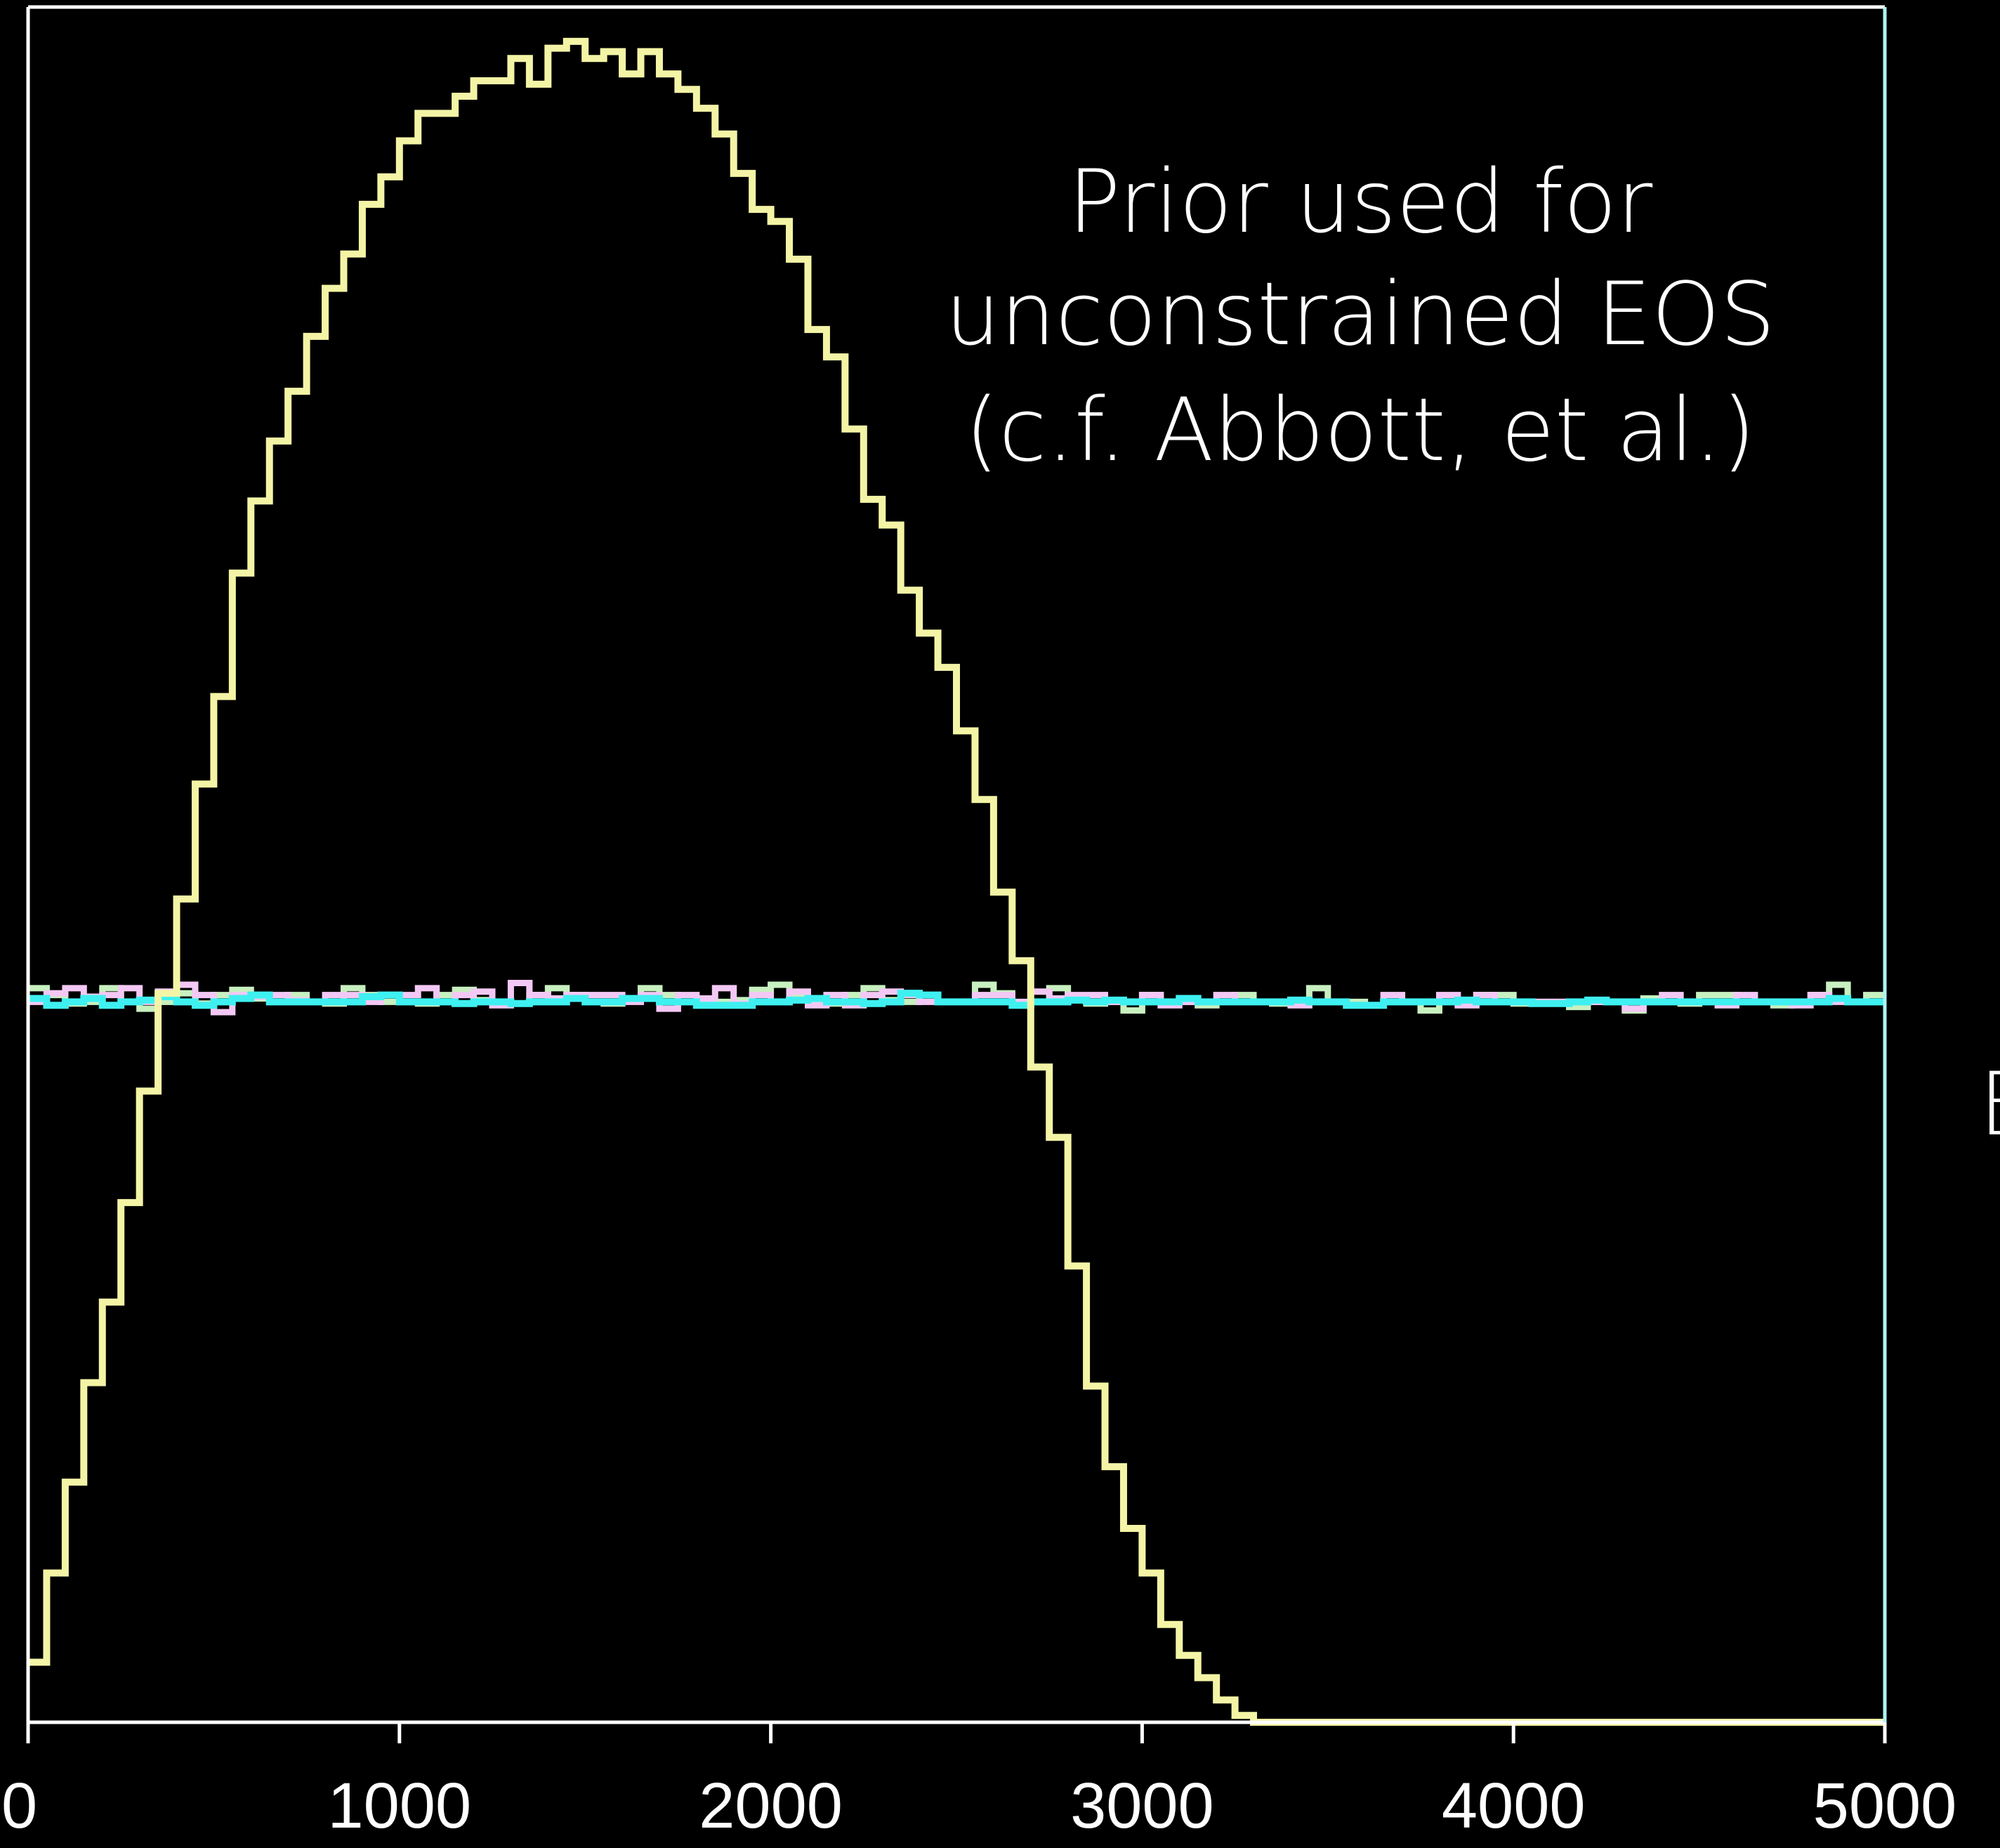 This screenshot has height=1848, width=2000. What do you see at coordinates (1989, 1104) in the screenshot?
I see `clipped-side-label: E` at bounding box center [1989, 1104].